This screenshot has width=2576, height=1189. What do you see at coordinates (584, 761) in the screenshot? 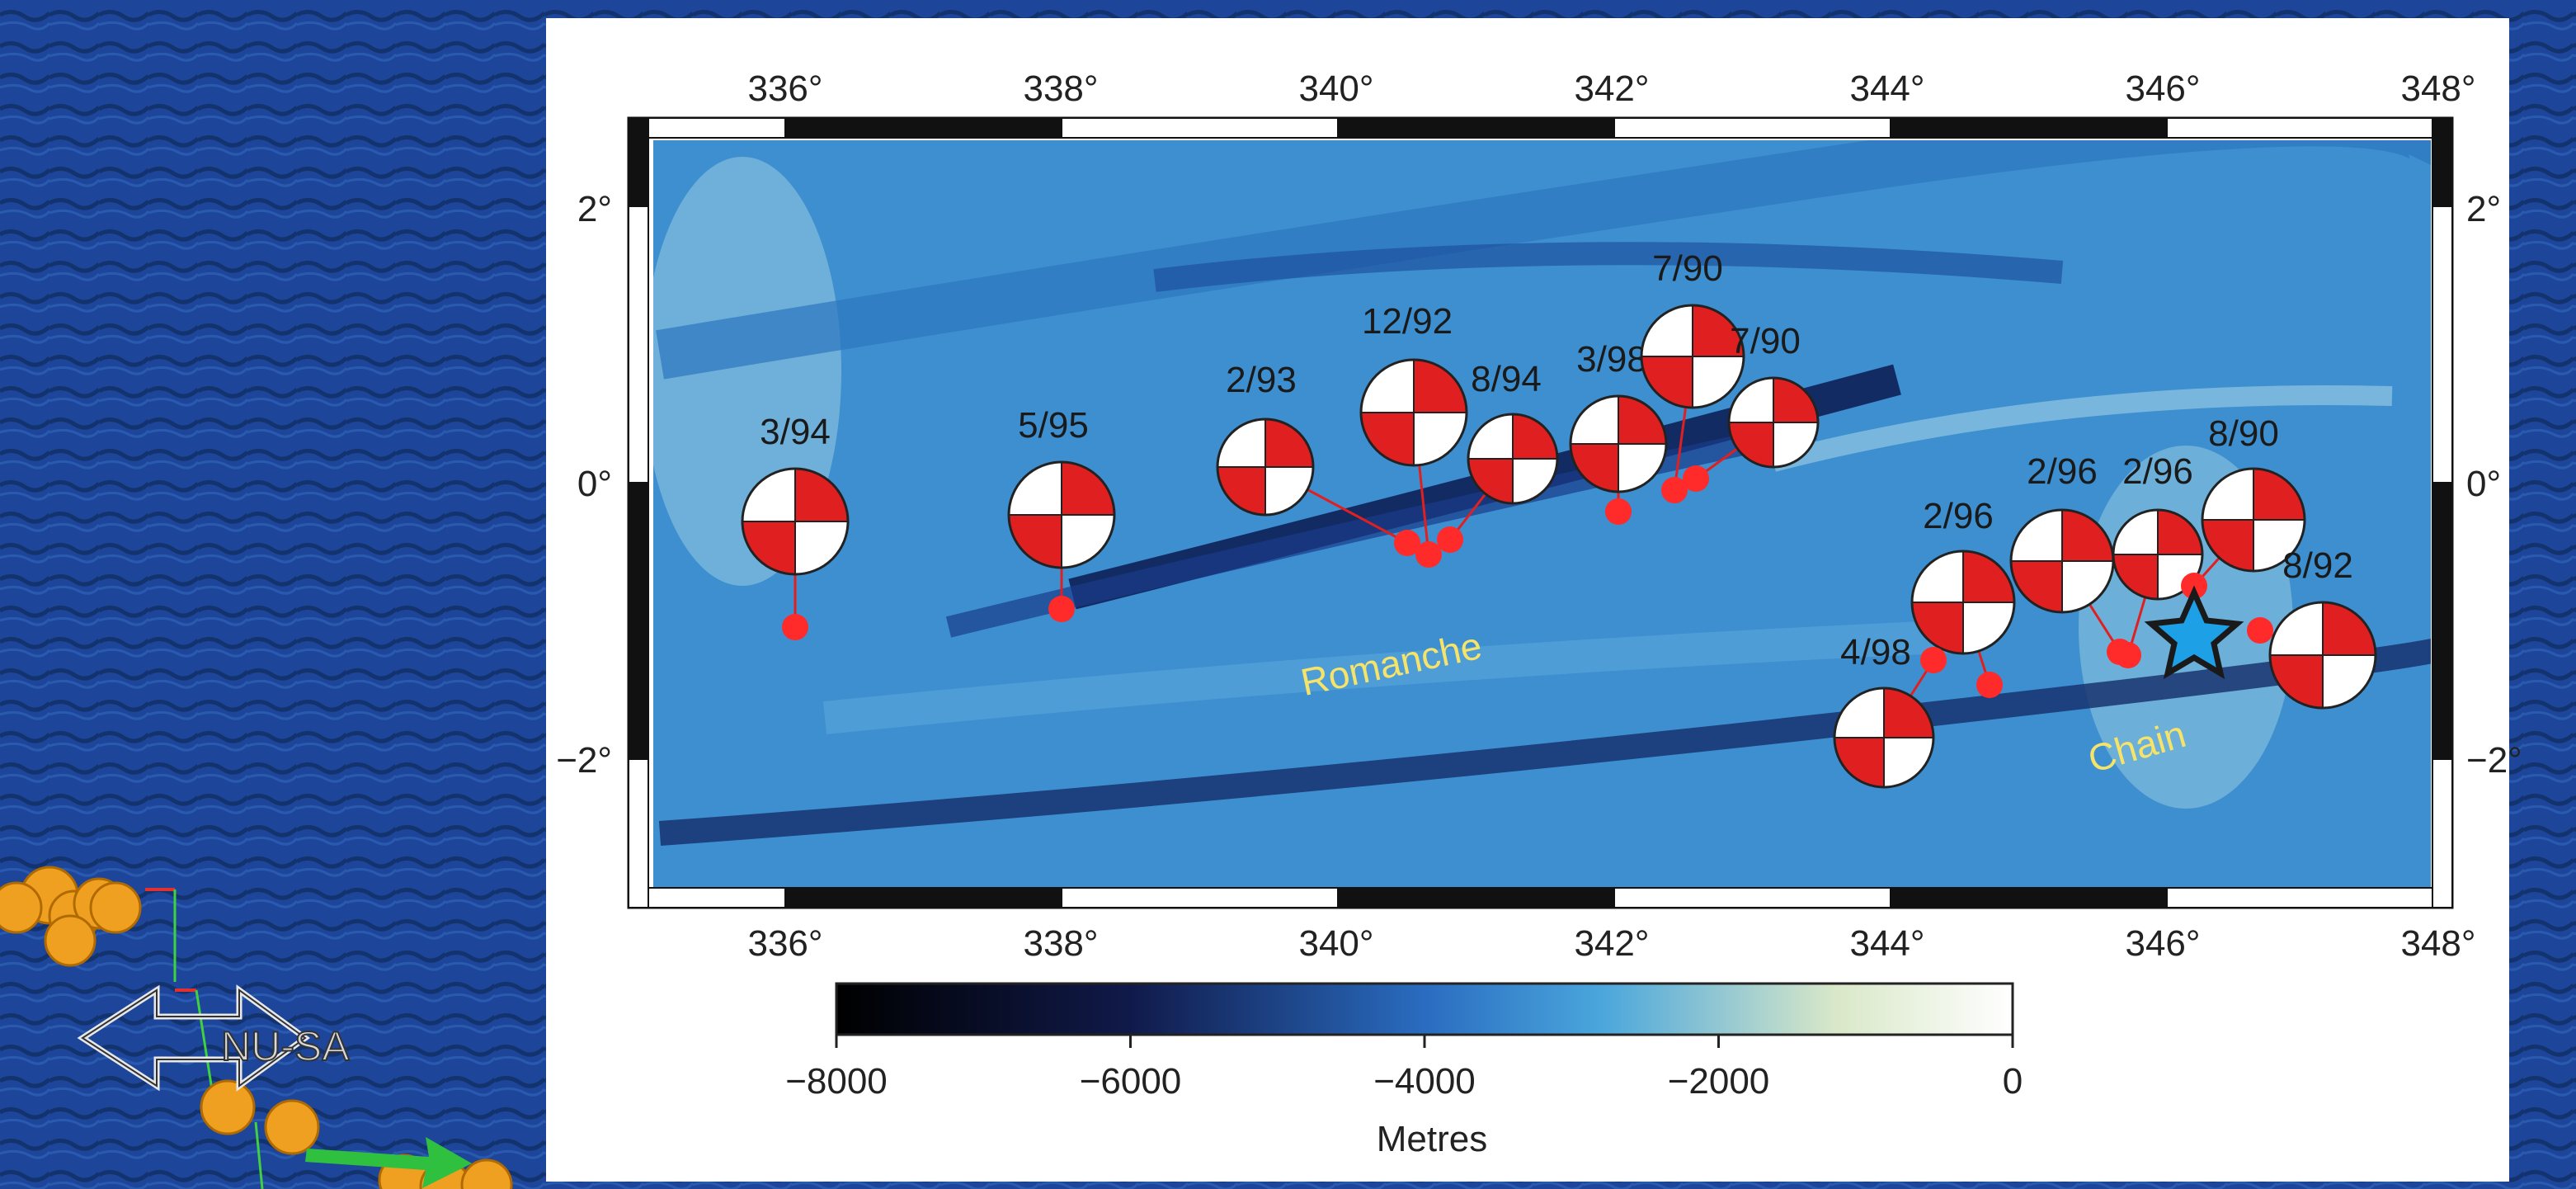
I see `y-tick-label-left: −2°` at bounding box center [584, 761].